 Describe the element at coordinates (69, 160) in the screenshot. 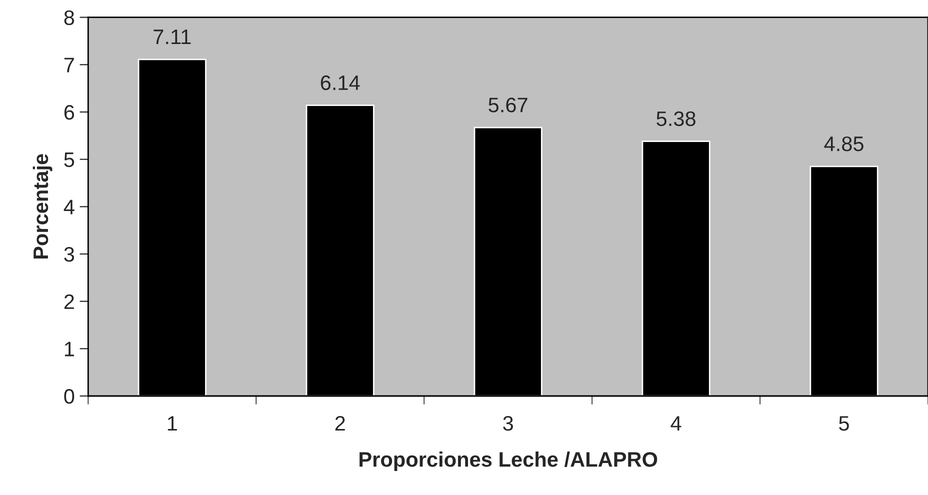

I see `y-tick-label: 5` at that location.